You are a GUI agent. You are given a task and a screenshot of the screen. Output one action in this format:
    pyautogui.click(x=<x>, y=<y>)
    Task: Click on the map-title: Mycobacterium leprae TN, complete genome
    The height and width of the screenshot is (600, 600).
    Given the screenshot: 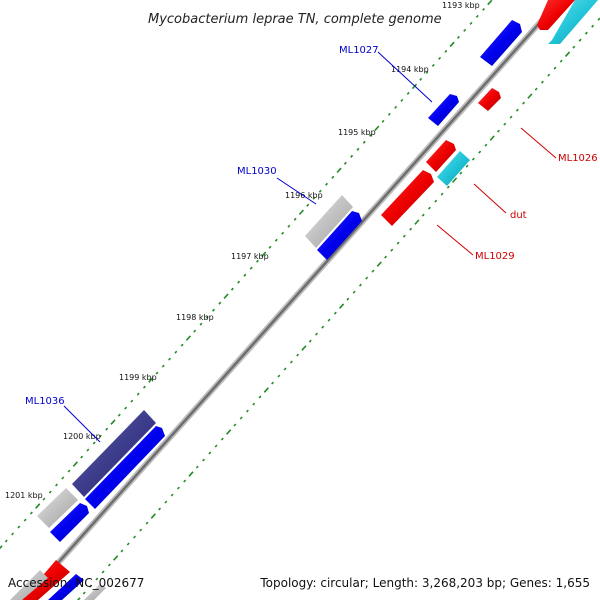 What is the action you would take?
    pyautogui.click(x=295, y=19)
    